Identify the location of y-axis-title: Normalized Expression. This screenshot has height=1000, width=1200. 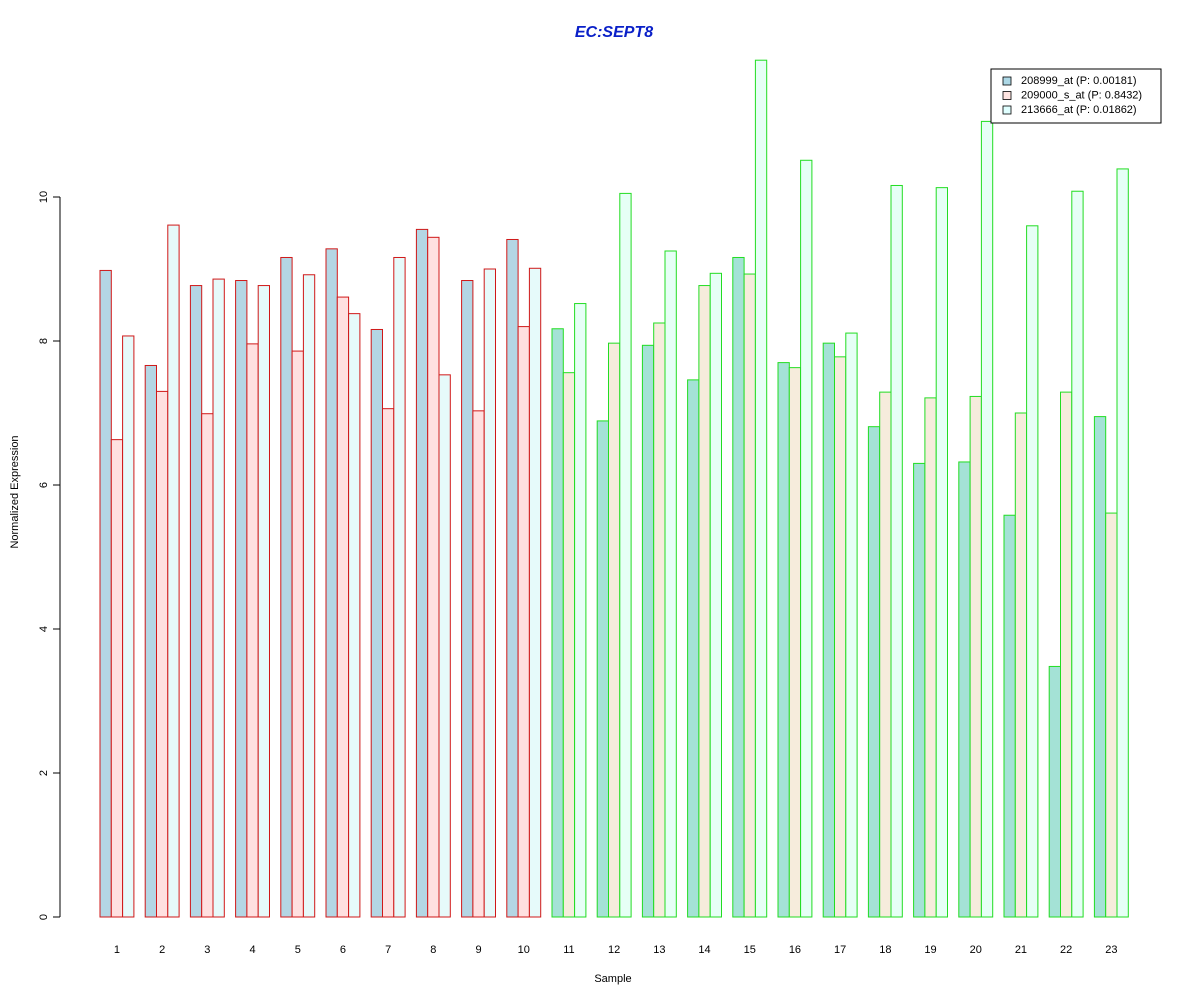
(15, 491).